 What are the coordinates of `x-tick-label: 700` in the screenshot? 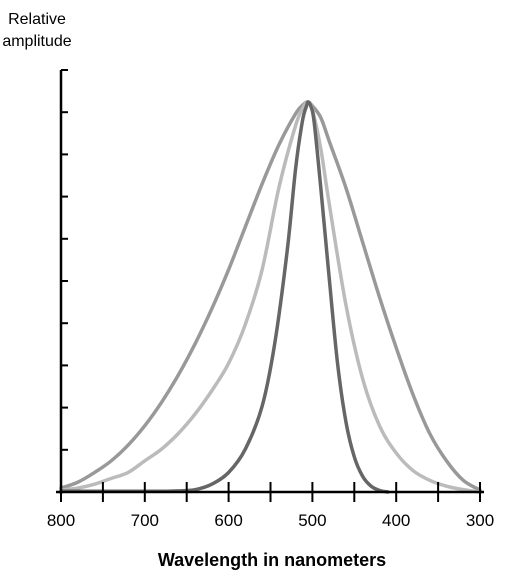 It's located at (145, 520).